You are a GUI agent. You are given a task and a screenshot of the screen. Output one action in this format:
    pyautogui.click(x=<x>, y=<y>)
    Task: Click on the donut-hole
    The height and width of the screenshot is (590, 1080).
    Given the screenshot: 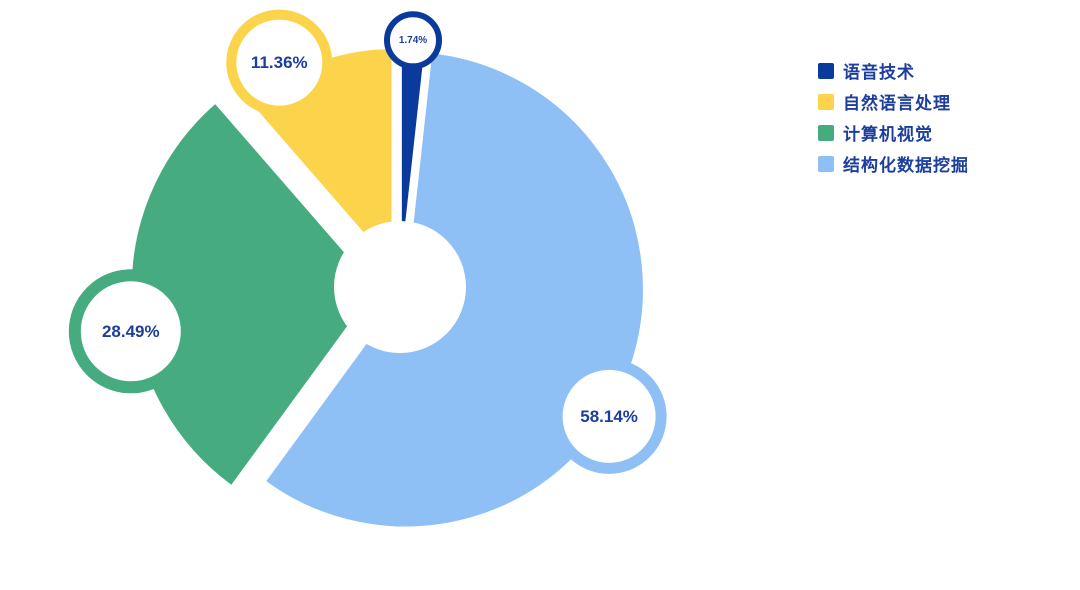 What is the action you would take?
    pyautogui.click(x=400, y=287)
    